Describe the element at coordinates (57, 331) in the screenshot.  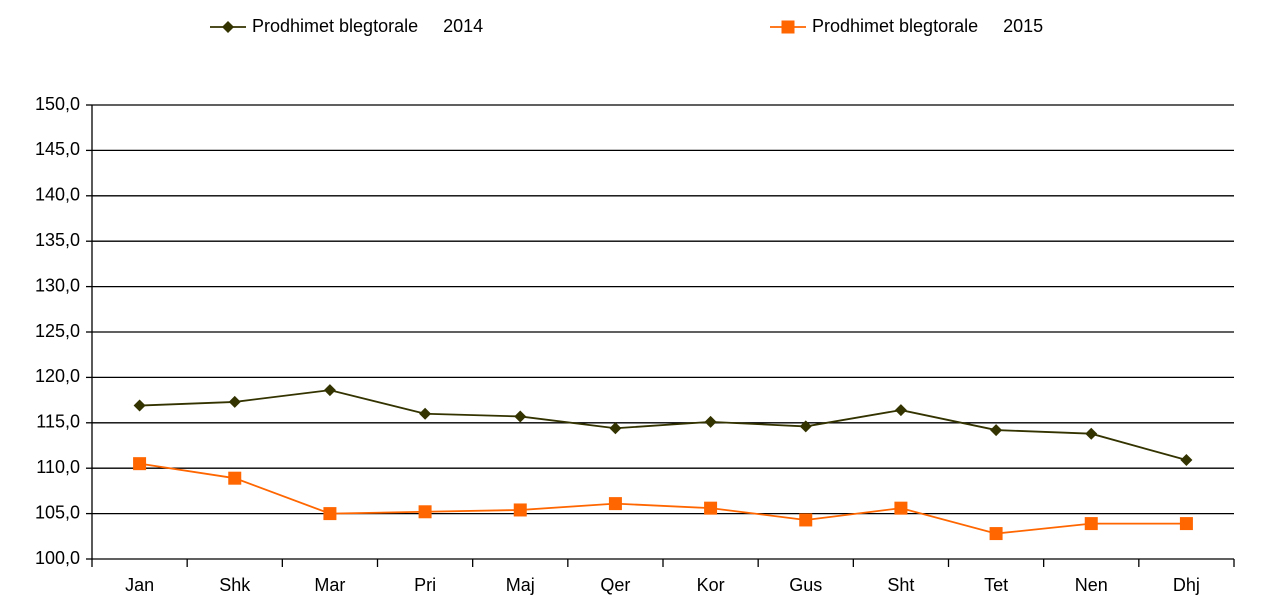
I see `y-tick-label: 125,0` at that location.